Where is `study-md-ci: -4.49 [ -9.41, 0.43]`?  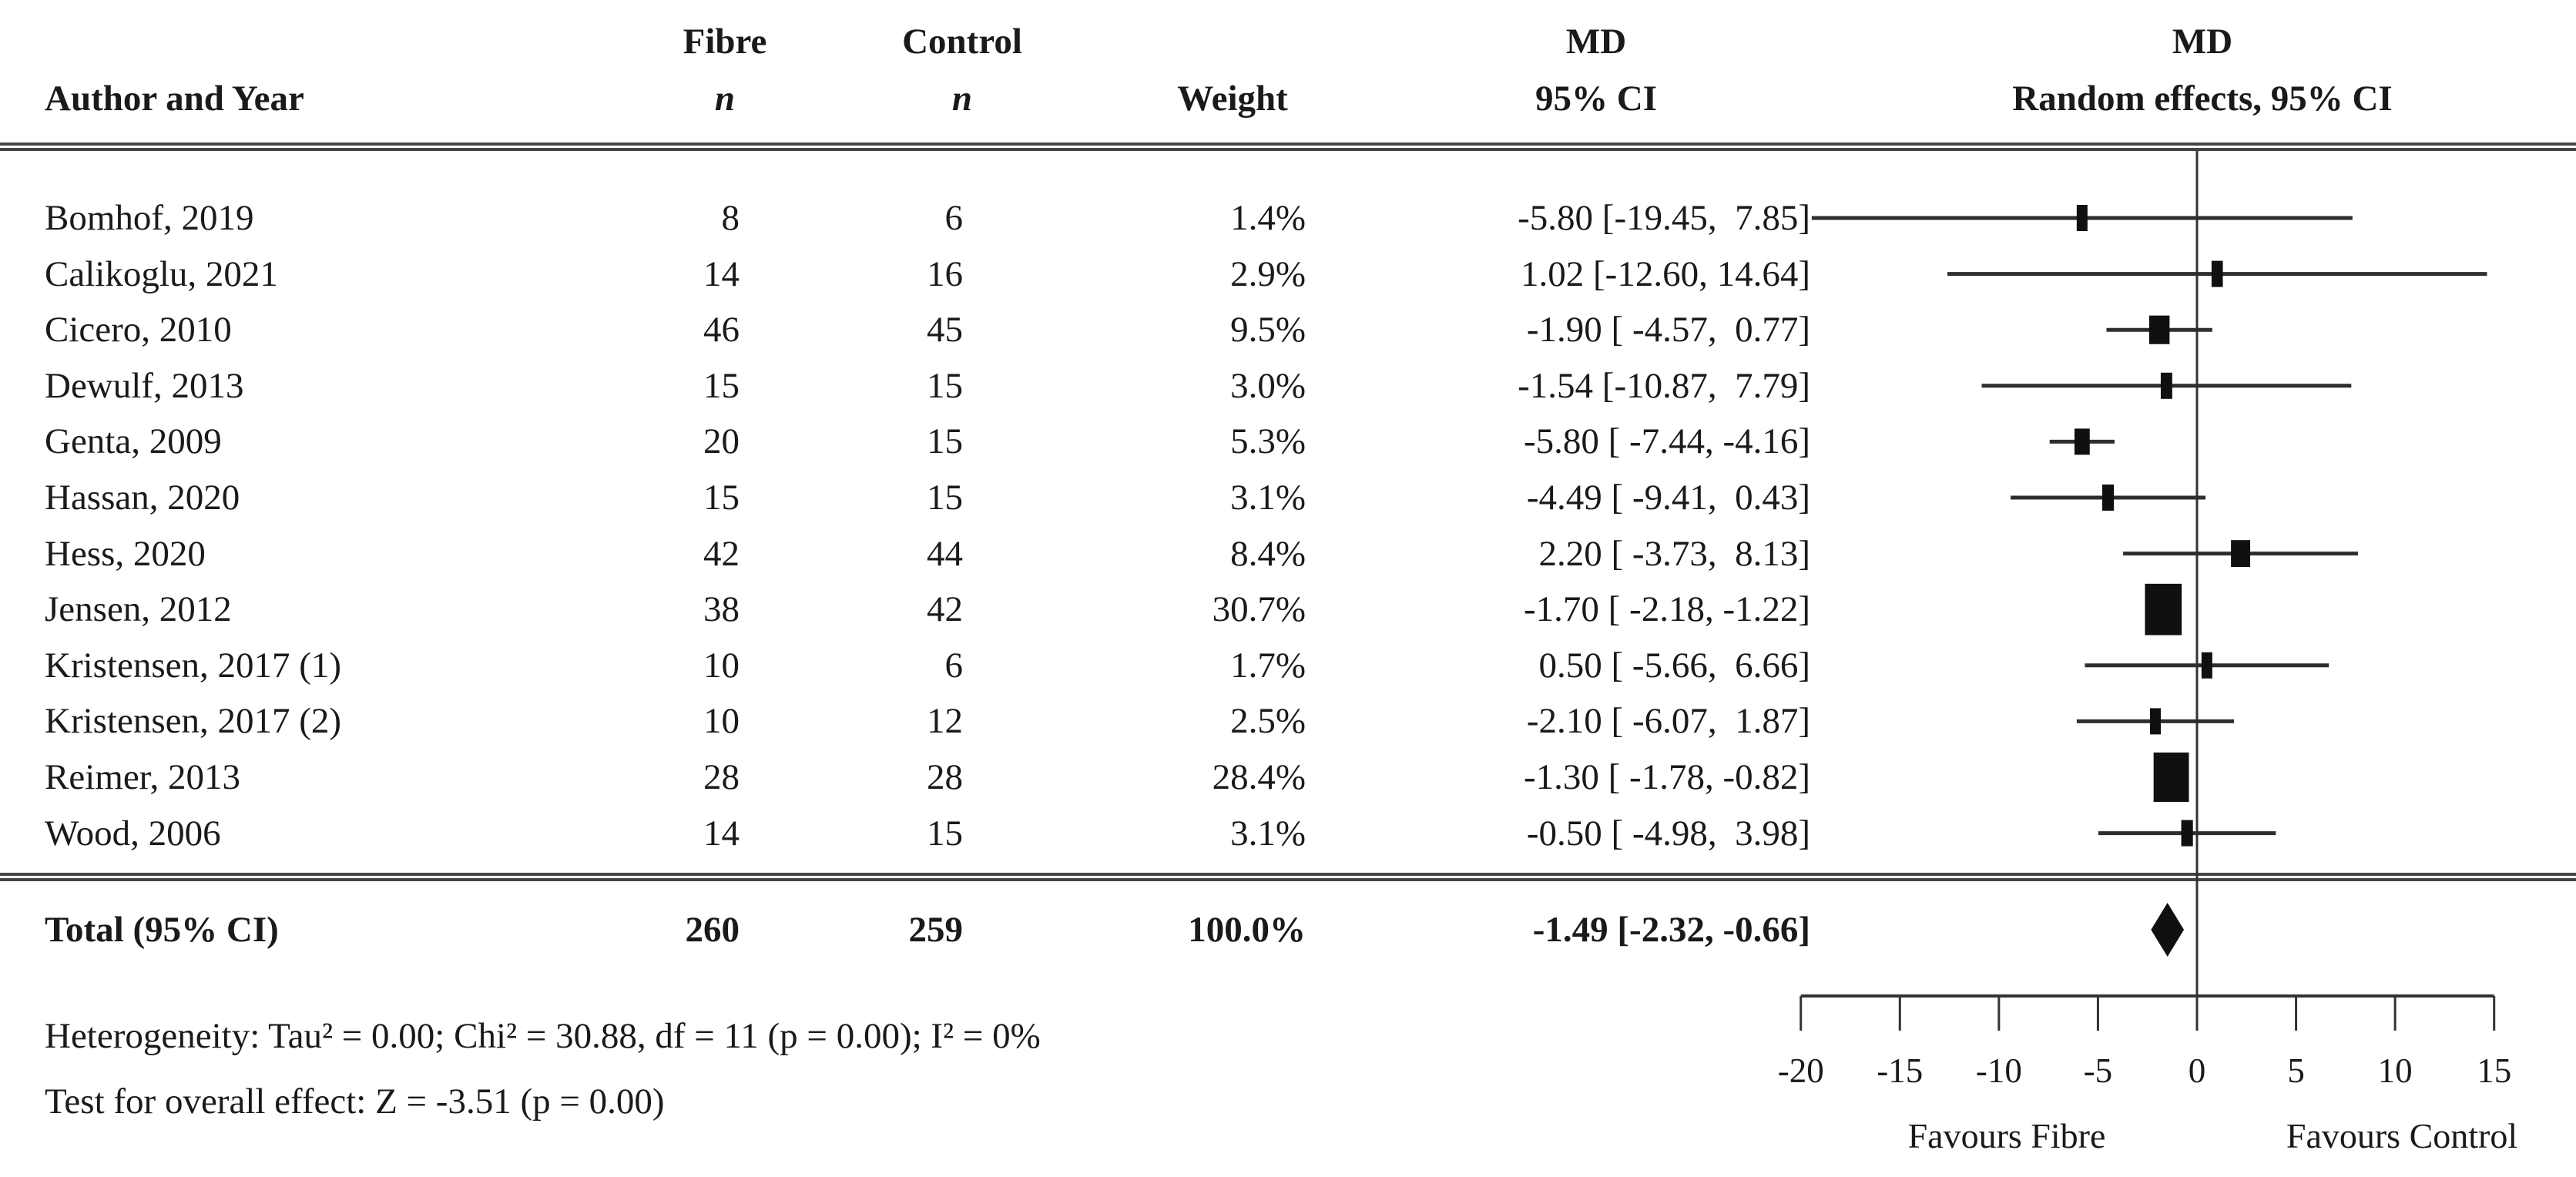 study-md-ci: -4.49 [ -9.41, 0.43] is located at coordinates (1668, 498).